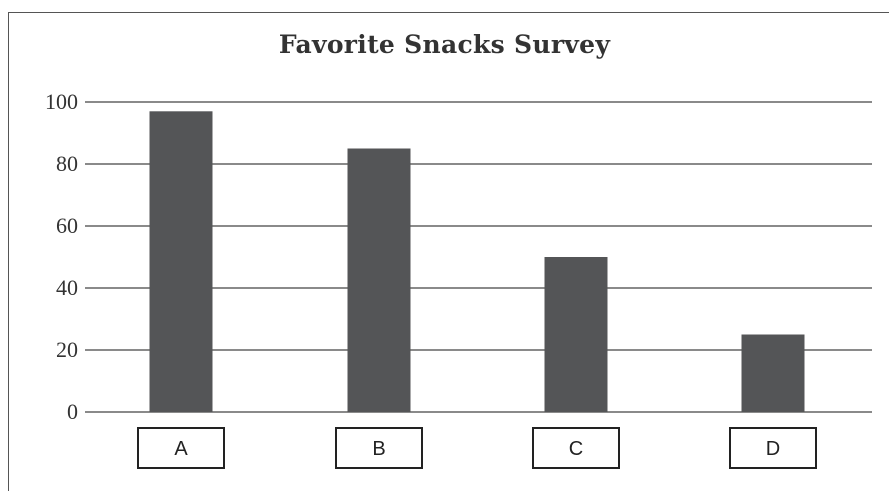 This screenshot has height=491, width=889. I want to click on y-tick-label-80: 80, so click(67, 163).